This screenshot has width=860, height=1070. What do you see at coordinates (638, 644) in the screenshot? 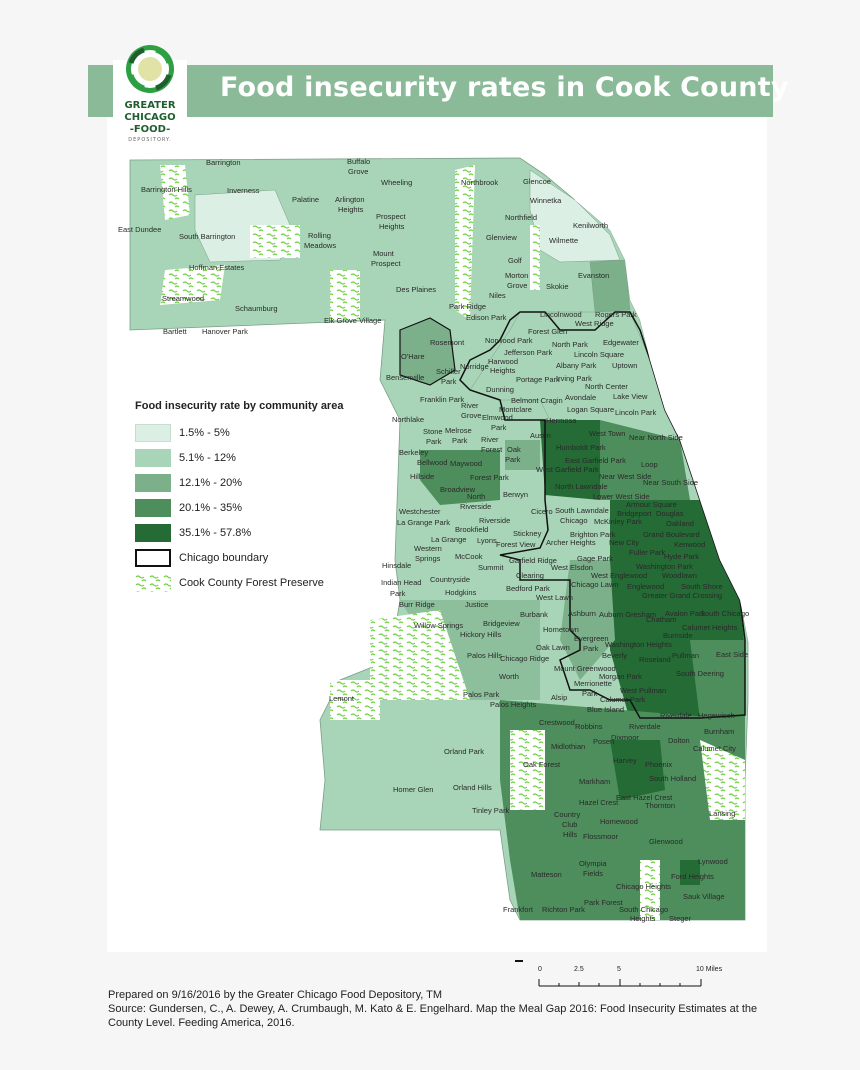
I see `map-place-label: Washington Heights` at bounding box center [638, 644].